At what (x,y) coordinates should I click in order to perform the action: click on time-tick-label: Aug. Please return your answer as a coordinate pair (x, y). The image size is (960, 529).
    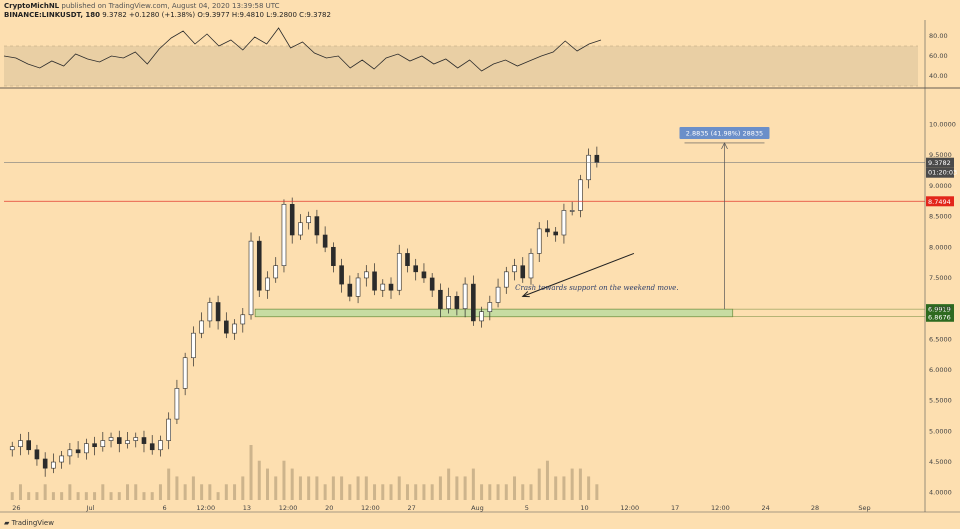
    Looking at the image, I should click on (477, 508).